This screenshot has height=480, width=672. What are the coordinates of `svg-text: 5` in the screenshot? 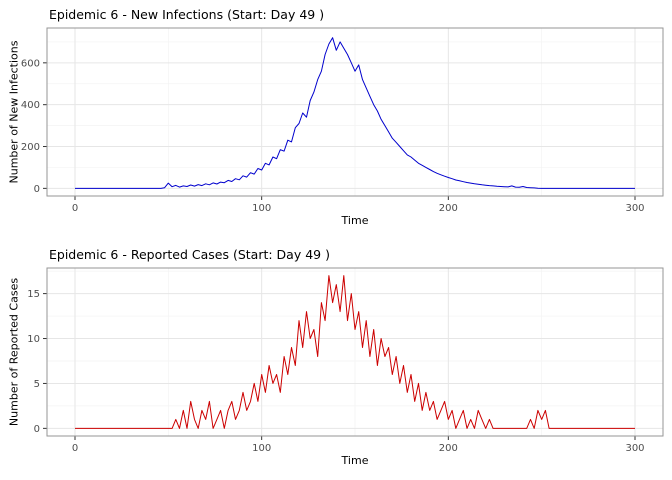 It's located at (37, 384).